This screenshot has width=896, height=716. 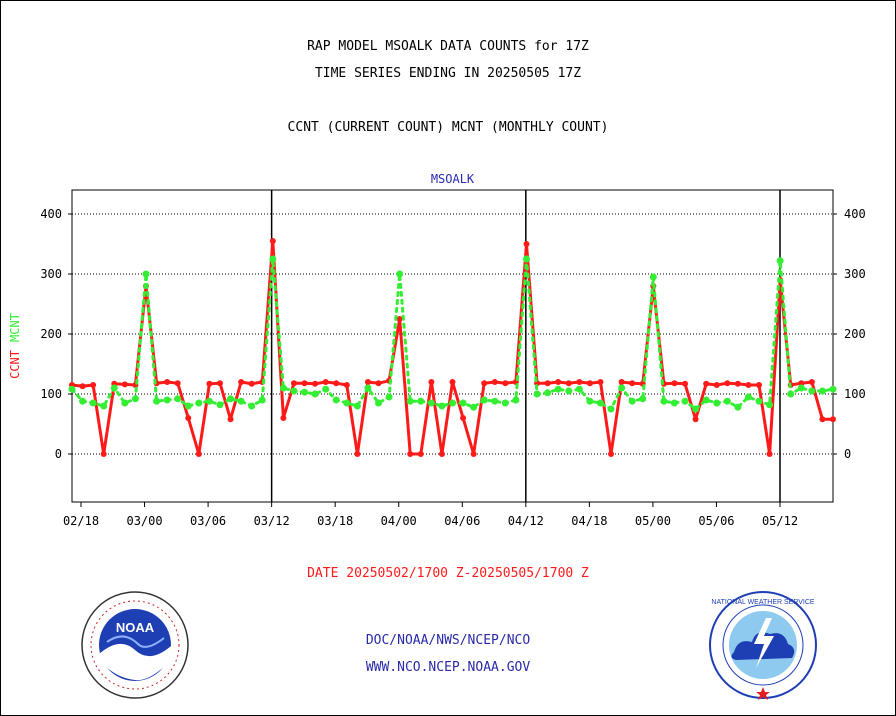 What do you see at coordinates (448, 667) in the screenshot?
I see `footer-url: WWW.NCO.NCEP.NOAA.GOV` at bounding box center [448, 667].